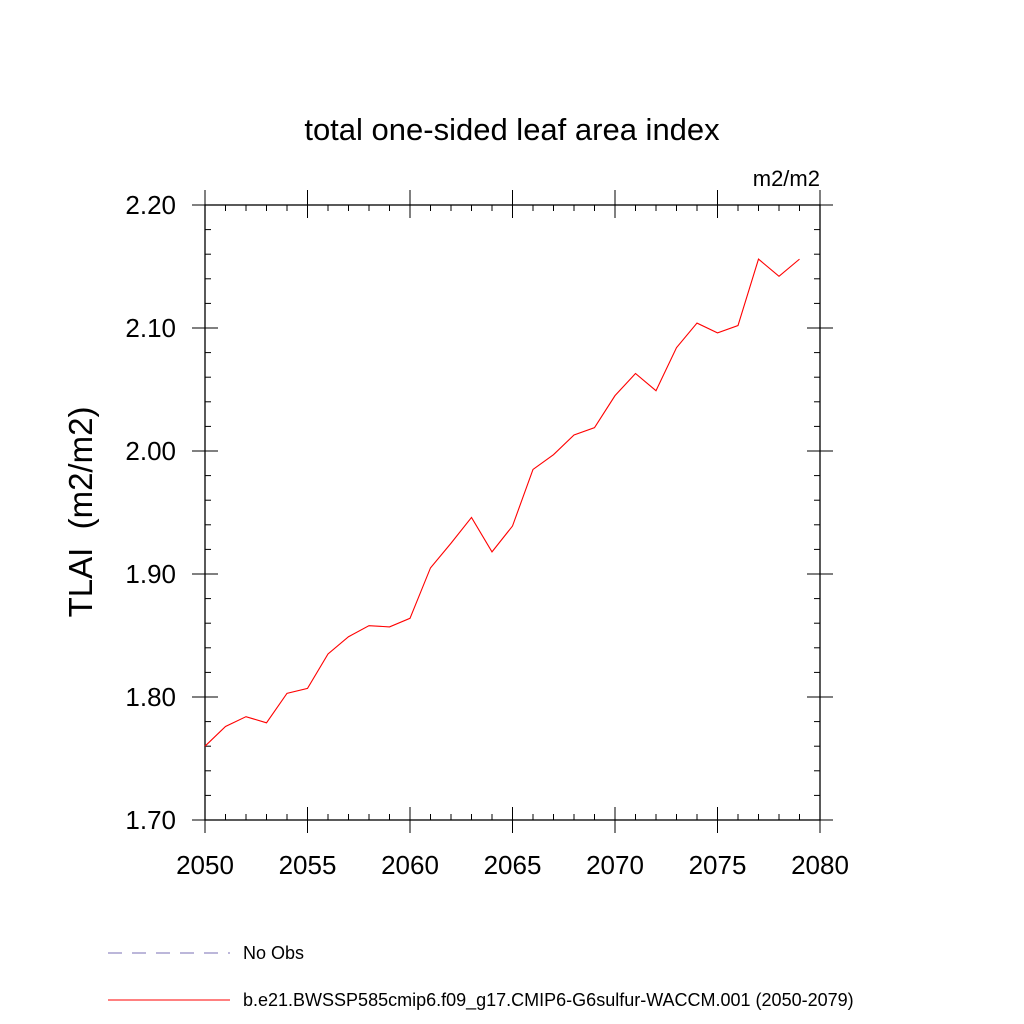 This screenshot has height=1024, width=1024. What do you see at coordinates (150, 205) in the screenshot?
I see `y-tick-label: 2.20` at bounding box center [150, 205].